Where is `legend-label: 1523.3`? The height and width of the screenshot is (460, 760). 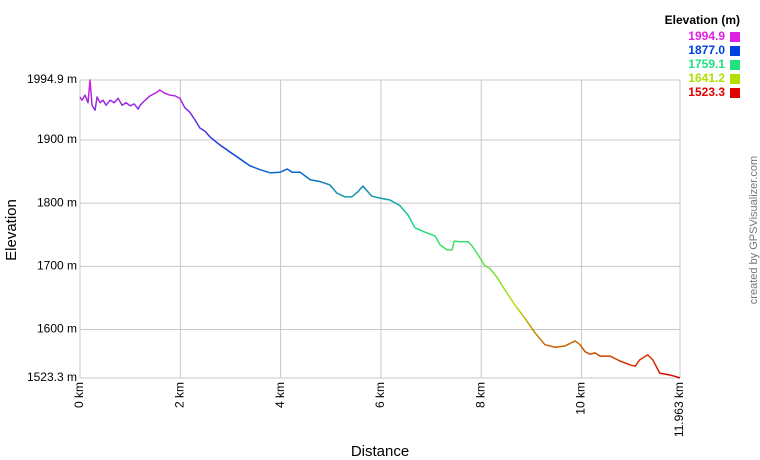
legend-label: 1523.3 is located at coordinates (706, 92).